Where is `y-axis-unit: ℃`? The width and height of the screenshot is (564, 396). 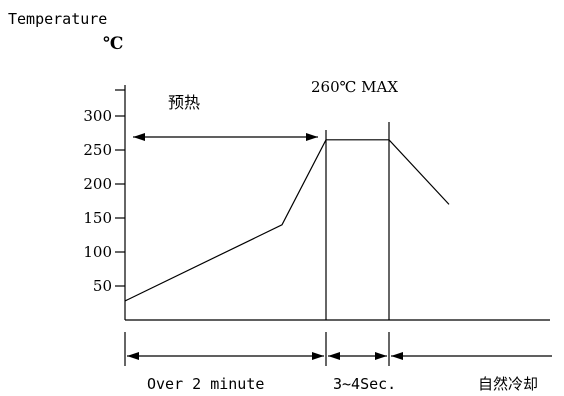
y-axis-unit: ℃ is located at coordinates (113, 44).